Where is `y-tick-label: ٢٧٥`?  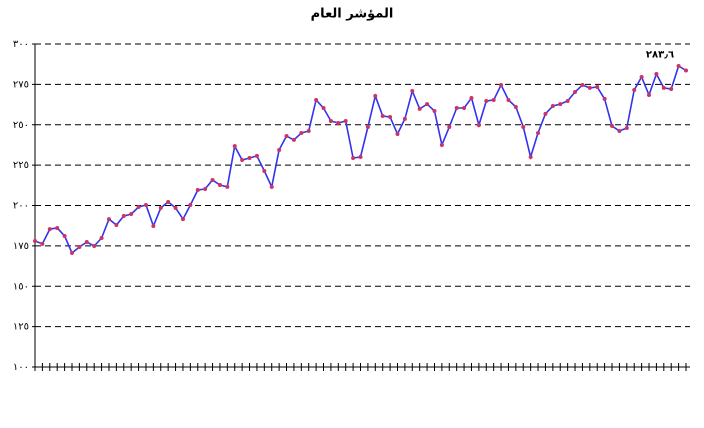
y-tick-label: ٢٧٥ is located at coordinates (21, 84).